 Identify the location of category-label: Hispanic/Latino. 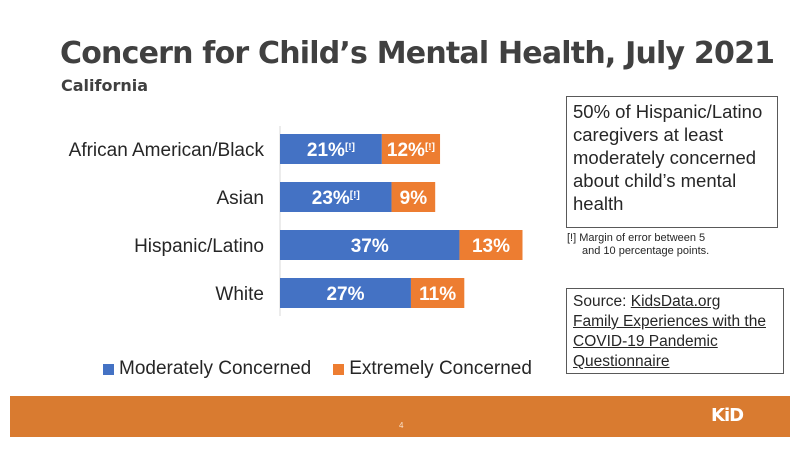
(199, 246).